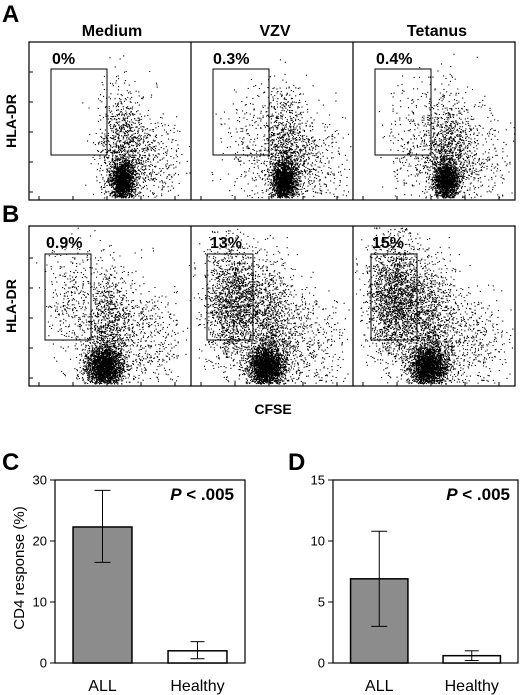  Describe the element at coordinates (321, 663) in the screenshot. I see `chart-d-y-tick-label: 0` at that location.